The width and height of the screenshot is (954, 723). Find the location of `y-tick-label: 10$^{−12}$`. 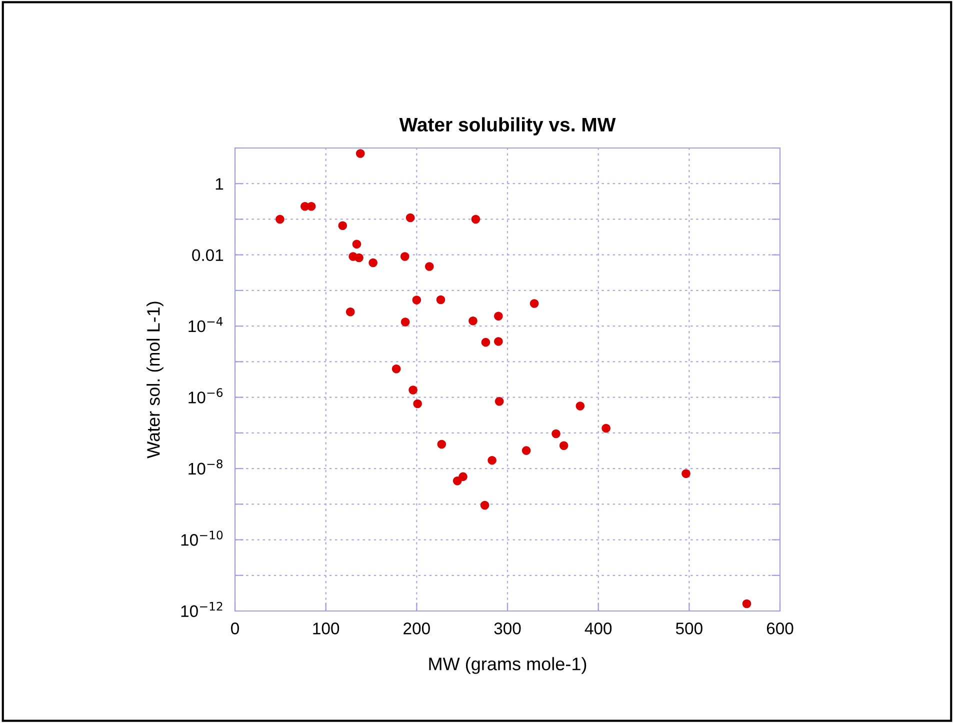

y-tick-label: 10$^{−12}$ is located at coordinates (201, 610).